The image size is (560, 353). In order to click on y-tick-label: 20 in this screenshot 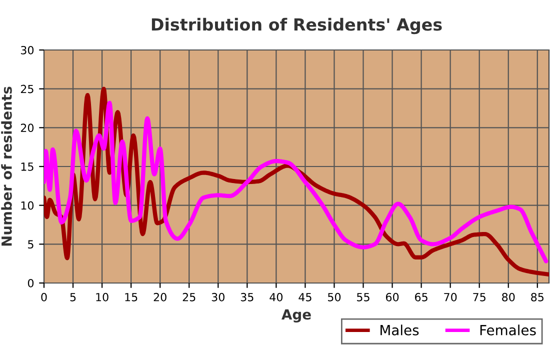, I will do `click(27, 128)`.